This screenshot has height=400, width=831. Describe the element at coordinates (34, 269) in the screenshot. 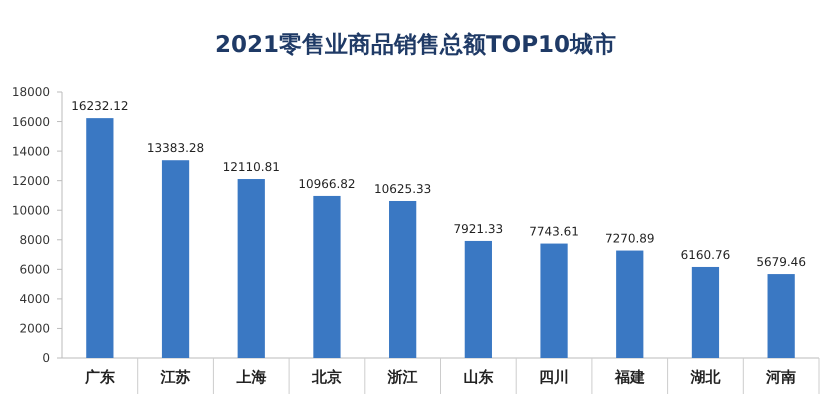

I see `y-tick-label: 6000` at that location.